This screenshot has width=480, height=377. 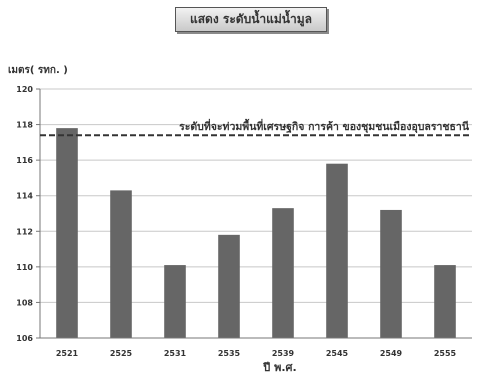 What do you see at coordinates (24, 160) in the screenshot?
I see `y-tick-label: 116` at bounding box center [24, 160].